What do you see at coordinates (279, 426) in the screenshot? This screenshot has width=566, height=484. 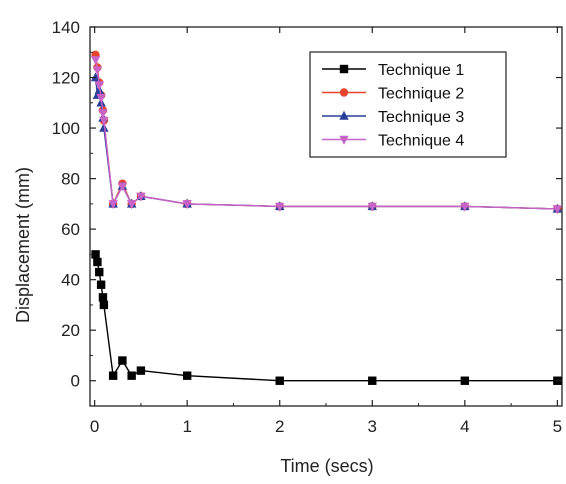 I see `x-tick-label: 2` at bounding box center [279, 426].